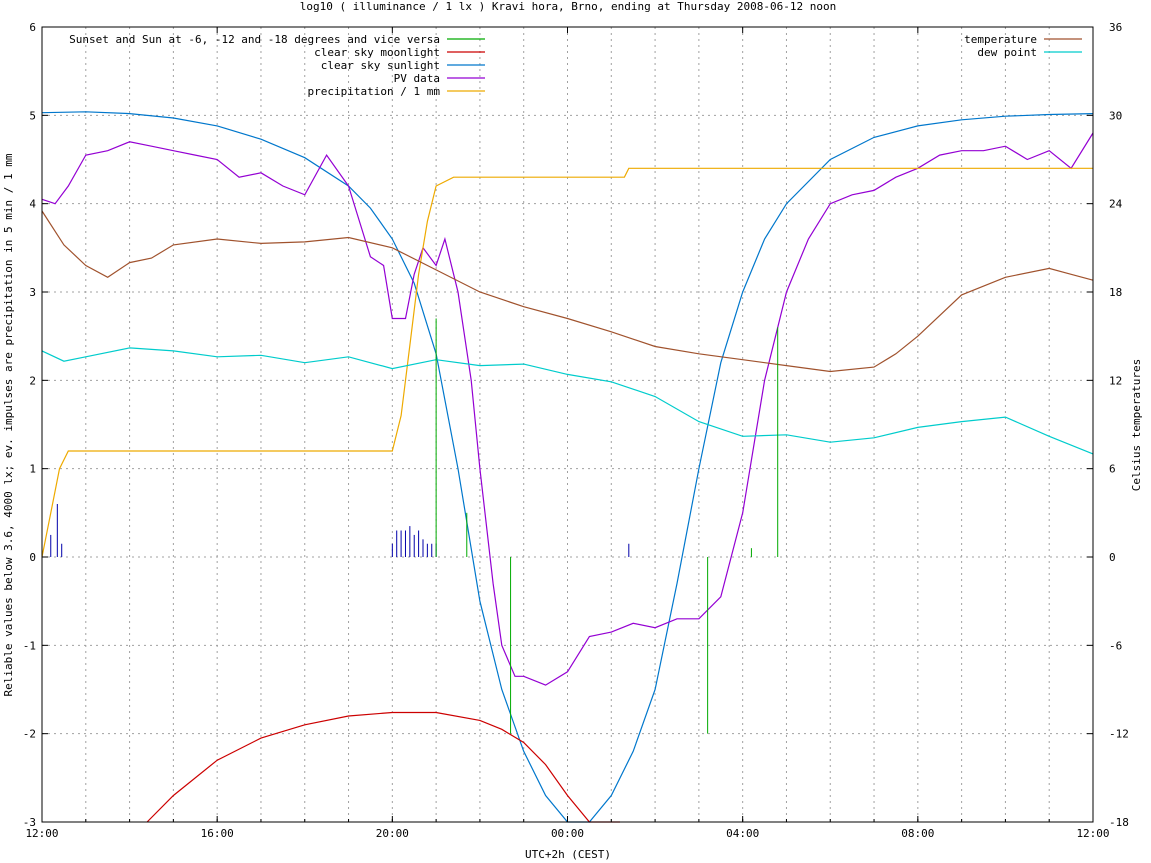 The height and width of the screenshot is (863, 1151). I want to click on x-tick-label: 00:00, so click(567, 833).